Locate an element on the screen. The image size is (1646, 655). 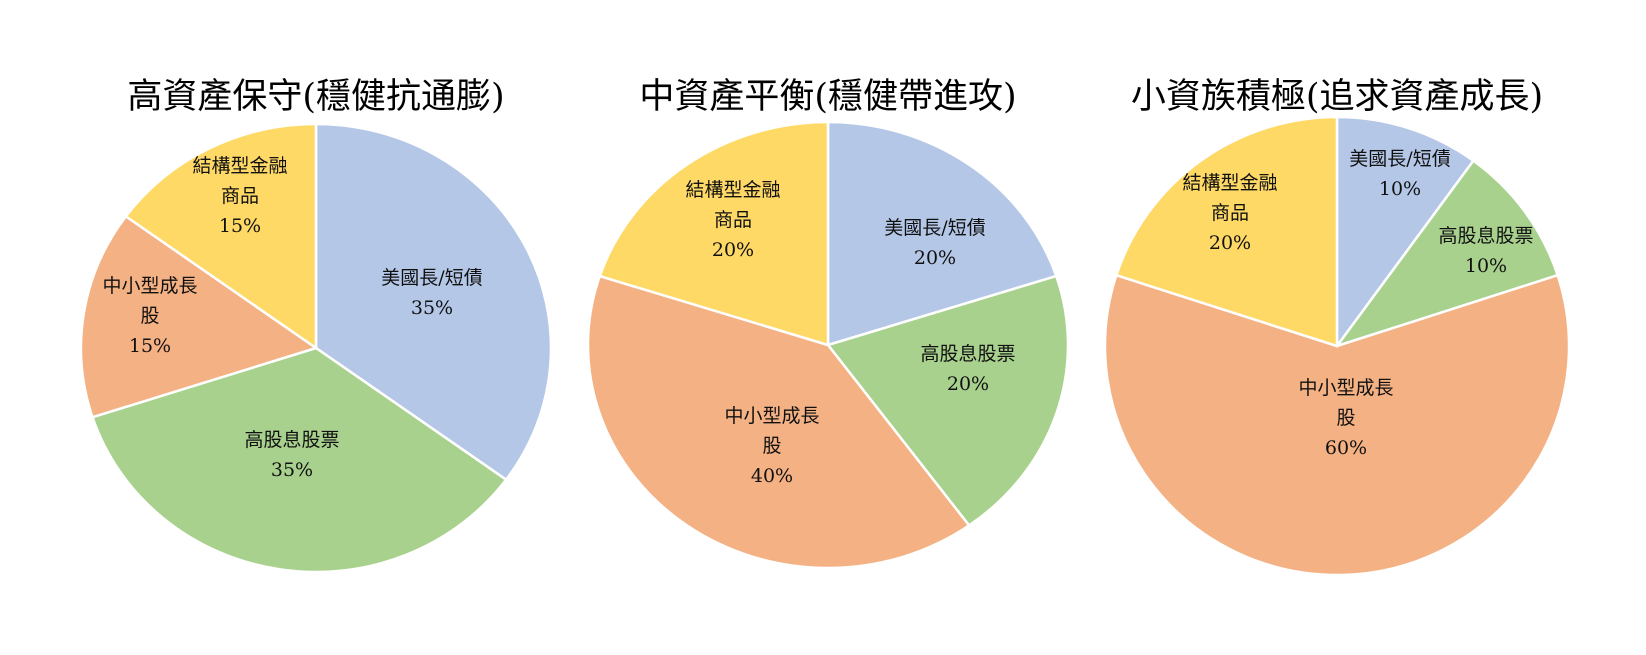
chart-title: 小資族積極(追求資產成長) is located at coordinates (1337, 97).